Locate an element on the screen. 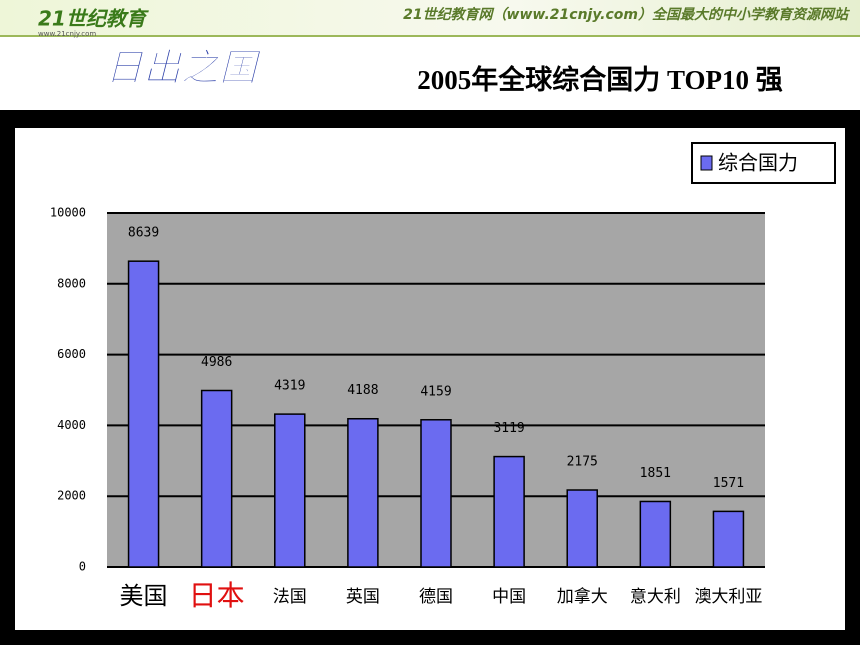 The image size is (860, 645). data-label: 4188 is located at coordinates (362, 390).